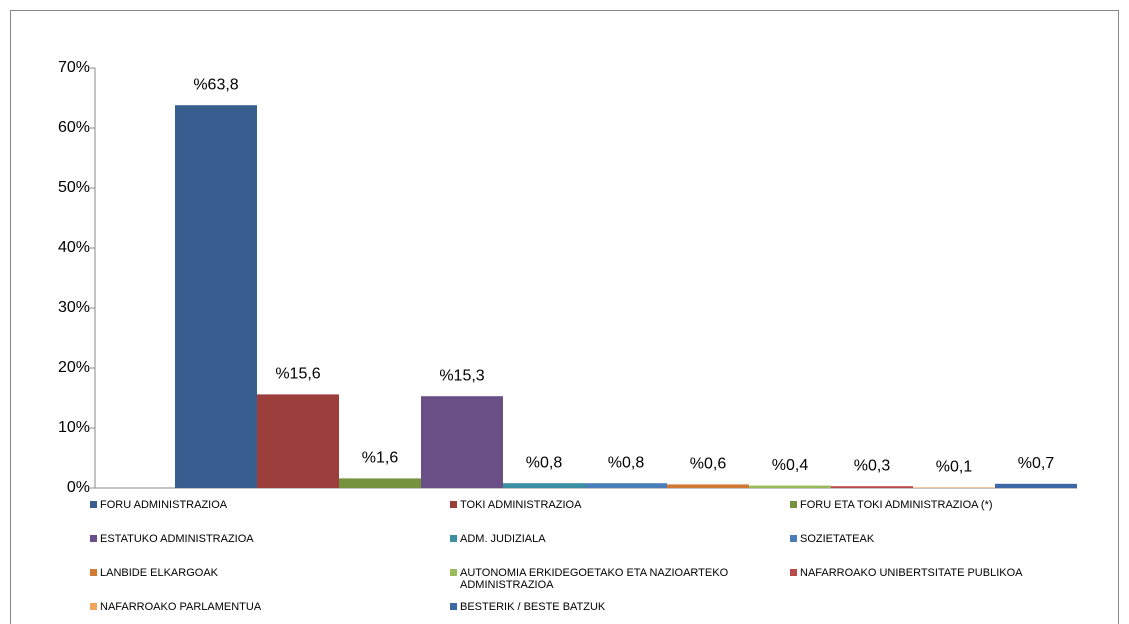 This screenshot has width=1129, height=624. Describe the element at coordinates (911, 573) in the screenshot. I see `legend-label: NAFARROAKO UNIBERTSITATE PUBLIKOA` at that location.